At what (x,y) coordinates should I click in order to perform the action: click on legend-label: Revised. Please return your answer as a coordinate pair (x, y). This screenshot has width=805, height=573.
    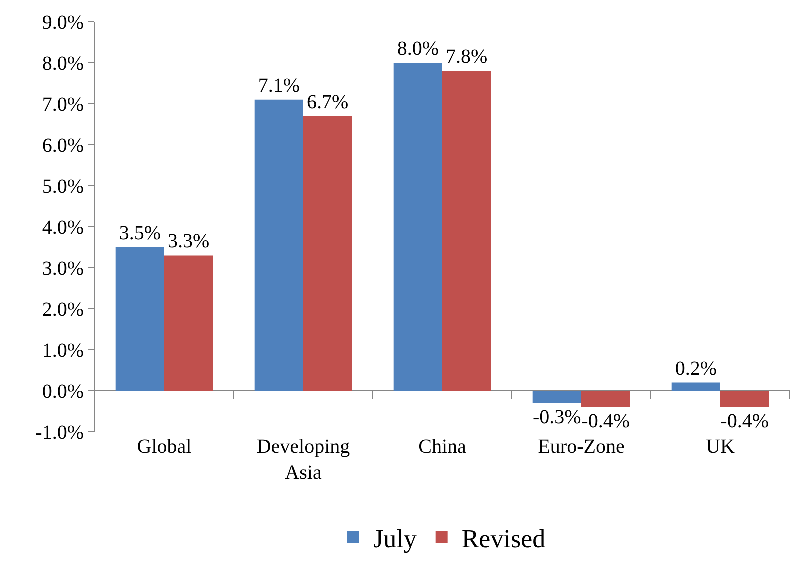
    Looking at the image, I should click on (504, 539).